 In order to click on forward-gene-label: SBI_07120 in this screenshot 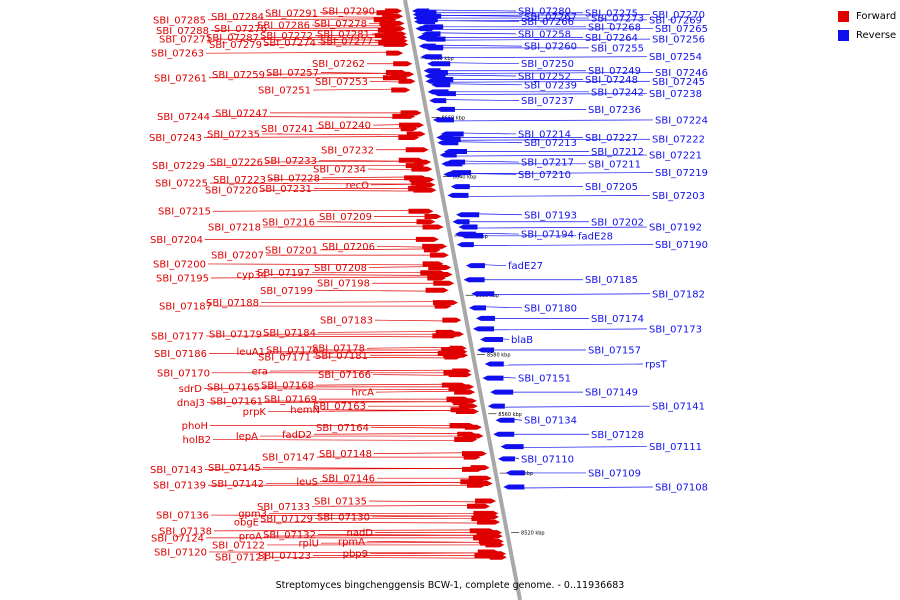, I will do `click(180, 552)`.